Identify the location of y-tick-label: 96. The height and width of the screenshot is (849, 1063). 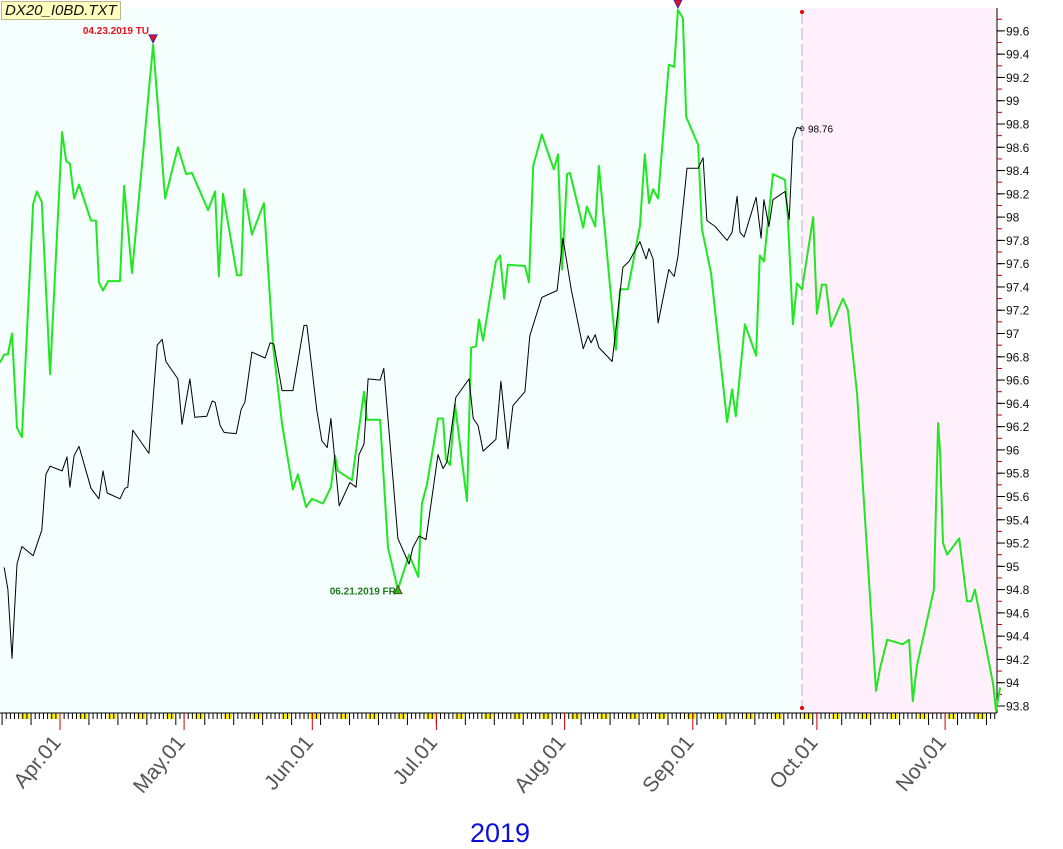
(1013, 450).